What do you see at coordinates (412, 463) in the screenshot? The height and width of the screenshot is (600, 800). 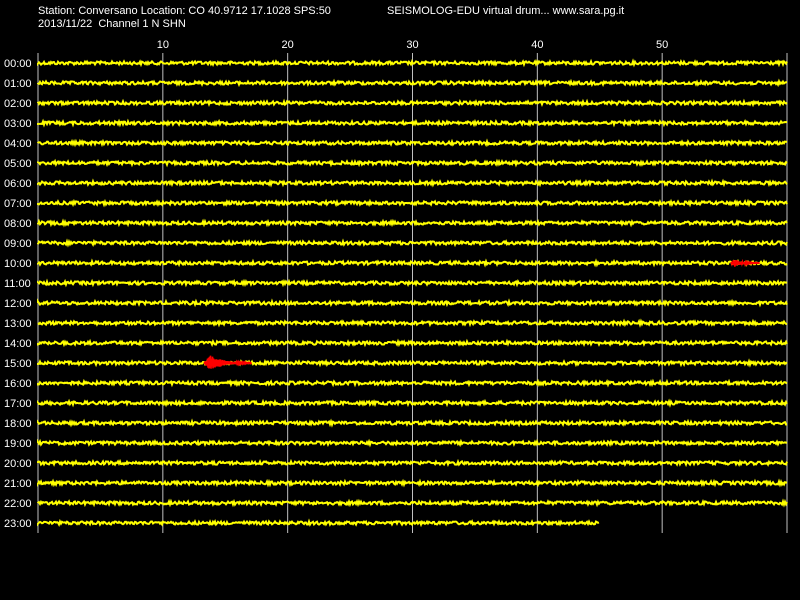 I see `trace-2000` at bounding box center [412, 463].